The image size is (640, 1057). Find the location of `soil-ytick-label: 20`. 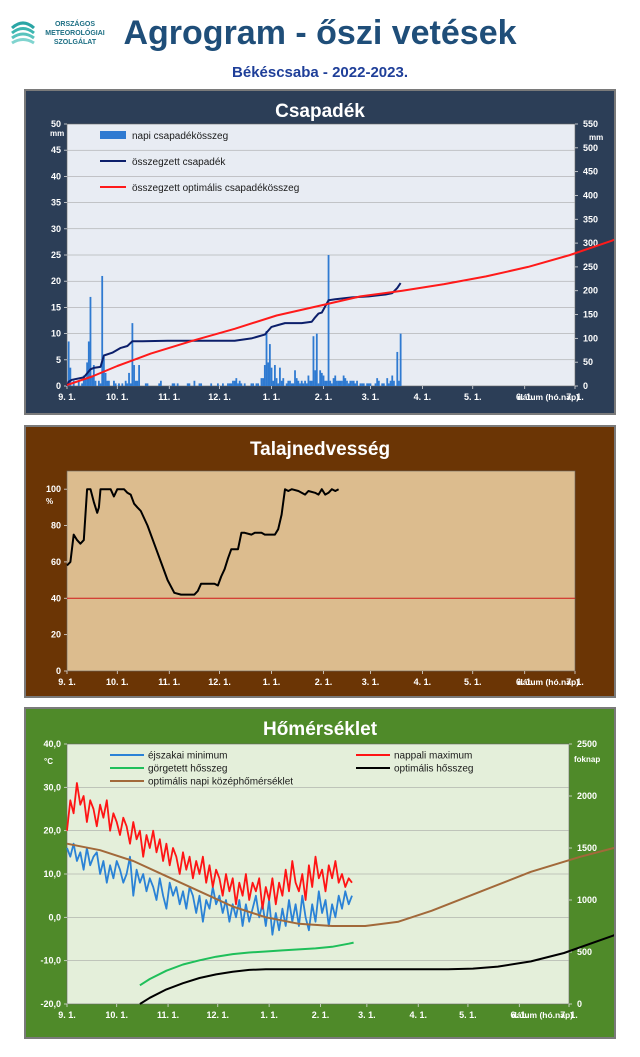

soil-ytick-label: 20 is located at coordinates (56, 635).